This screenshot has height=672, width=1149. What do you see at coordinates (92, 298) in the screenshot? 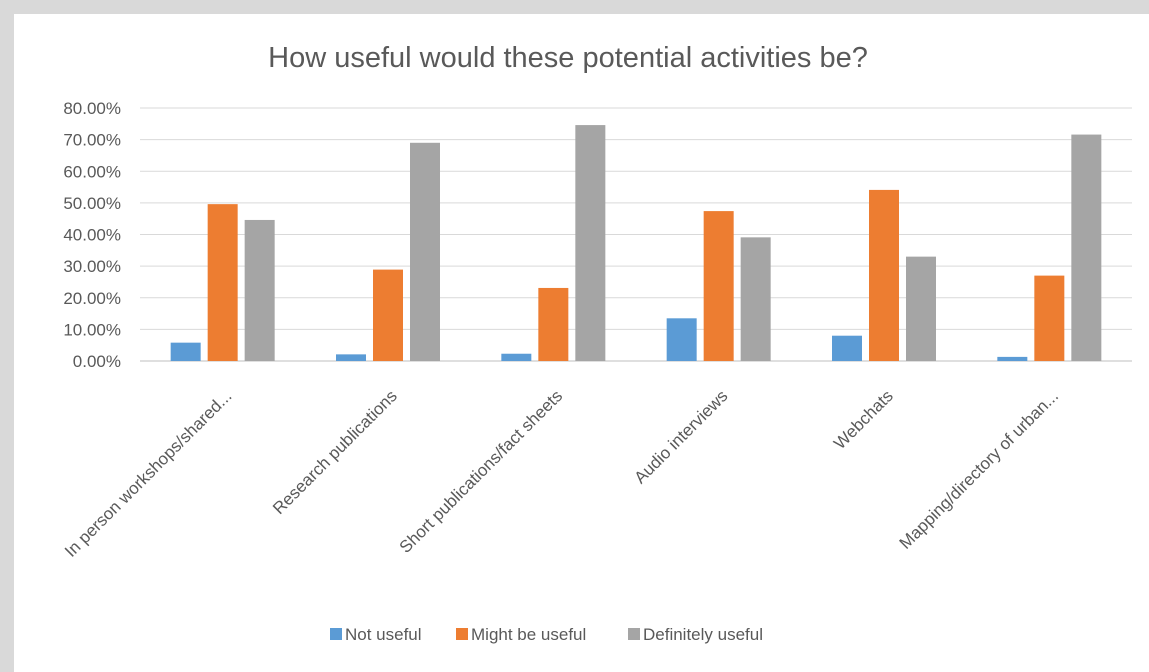
I see `y-tick-label: 20.00%` at bounding box center [92, 298].